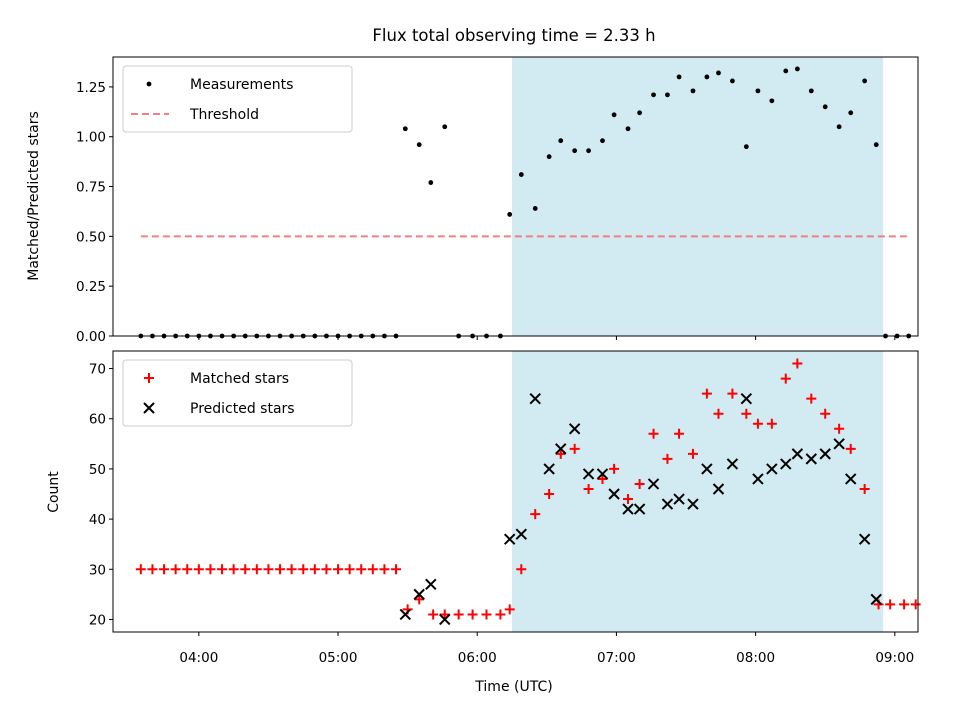 This screenshot has width=960, height=720. What do you see at coordinates (97, 470) in the screenshot?
I see `y-tick-label: 50` at bounding box center [97, 470].